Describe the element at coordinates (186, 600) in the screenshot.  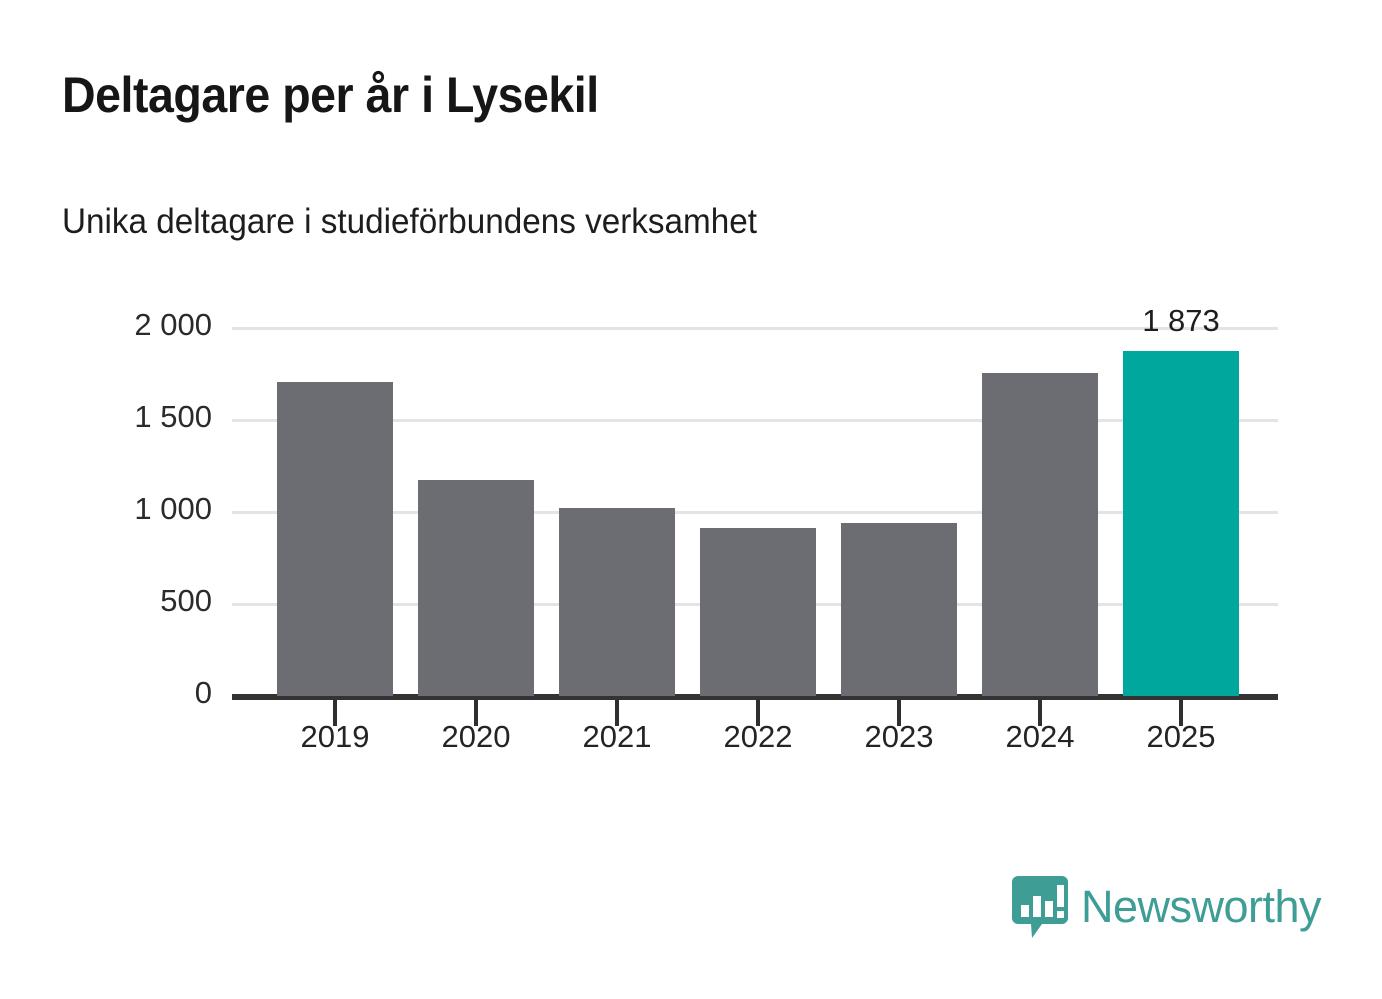
I see `y-axis-tick-label: 500` at that location.